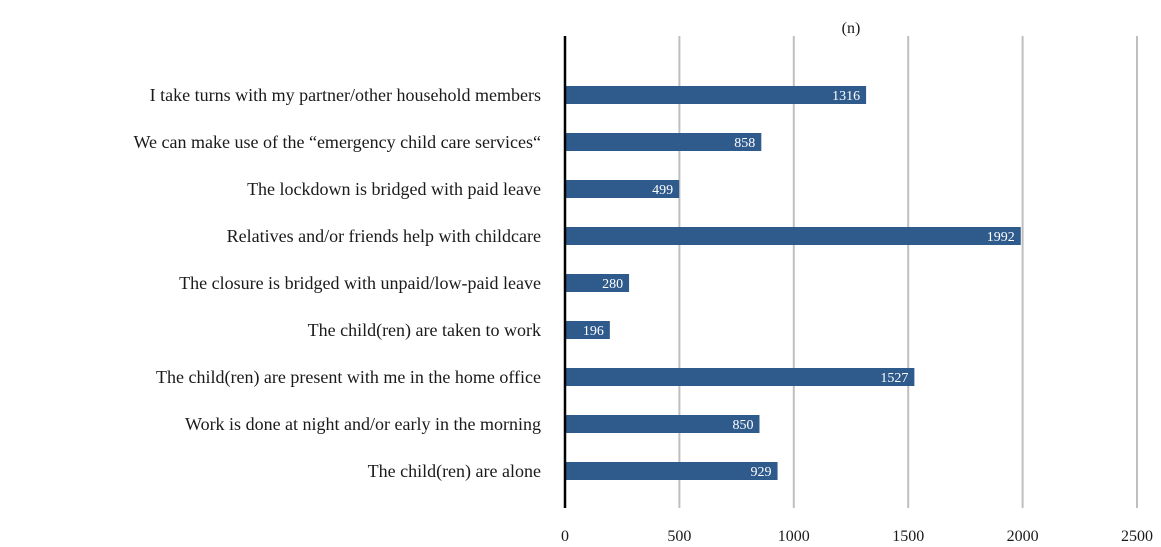  What do you see at coordinates (851, 28) in the screenshot?
I see `unit-label: (n)` at bounding box center [851, 28].